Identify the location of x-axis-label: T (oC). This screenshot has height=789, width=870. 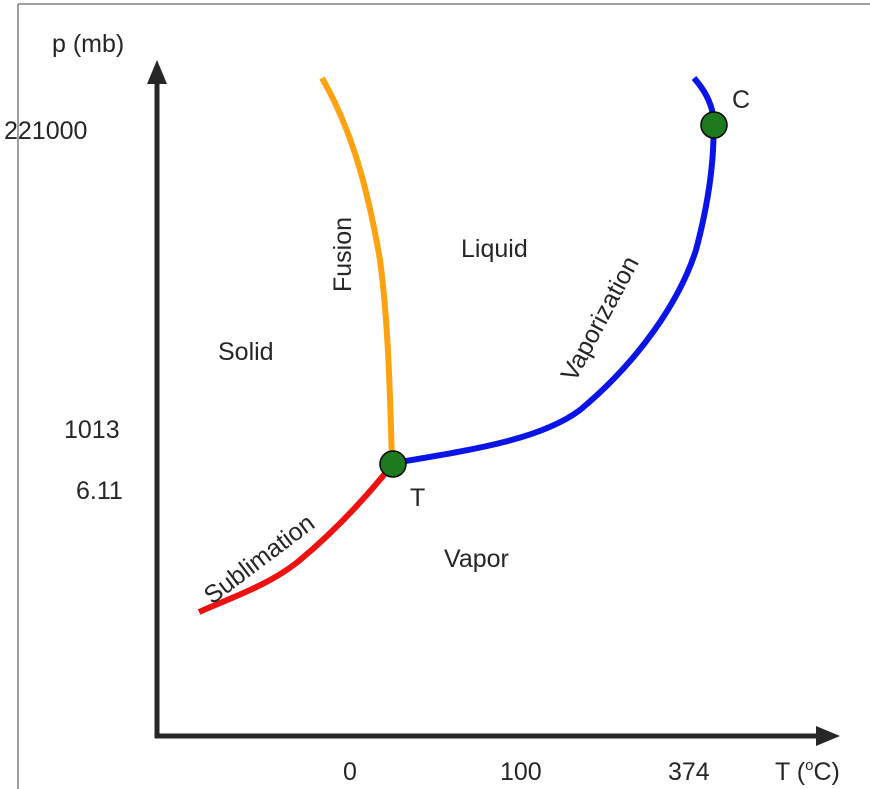
(807, 771).